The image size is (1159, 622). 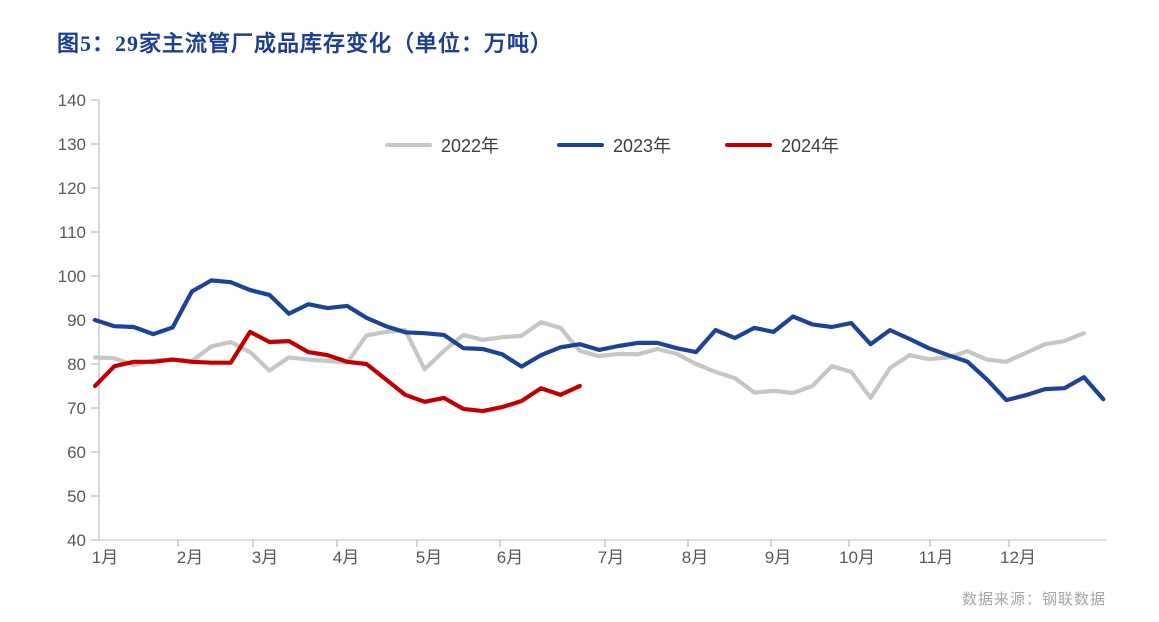 What do you see at coordinates (265, 557) in the screenshot?
I see `x-axis-label: 3月` at bounding box center [265, 557].